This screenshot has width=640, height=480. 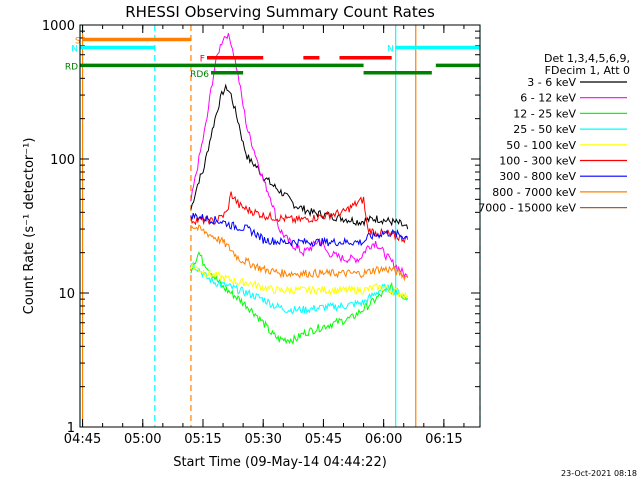 What do you see at coordinates (62, 160) in the screenshot?
I see `y-tick-label-2: 100` at bounding box center [62, 160].